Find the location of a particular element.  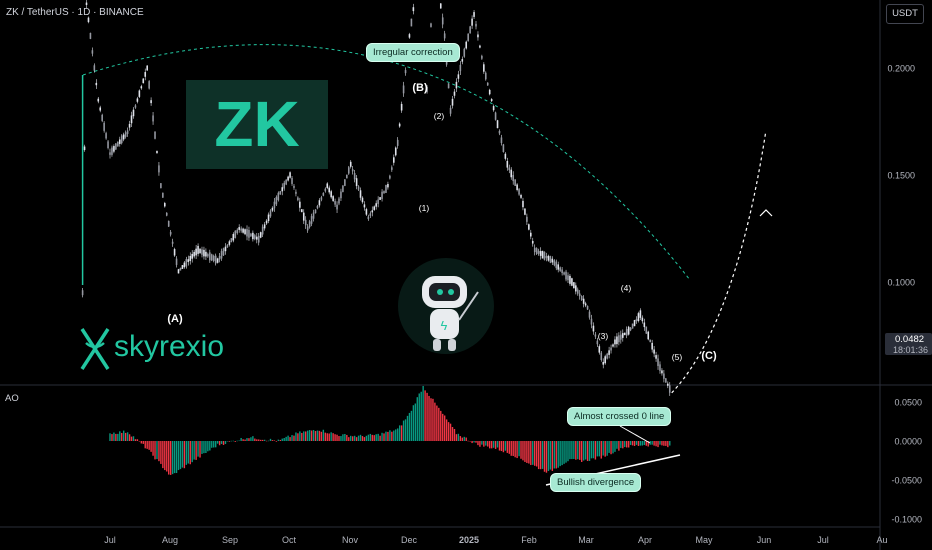

last-price-value: 0.0482 is located at coordinates (910, 339).